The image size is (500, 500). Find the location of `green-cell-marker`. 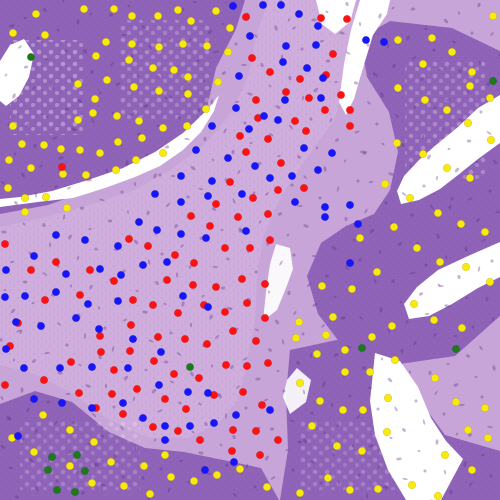

green-cell-marker is located at coordinates (493, 81).